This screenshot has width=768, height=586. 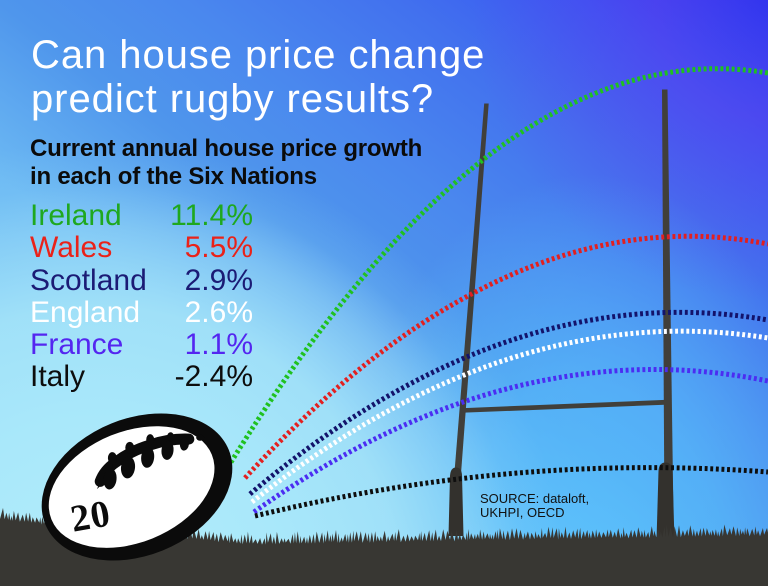 What do you see at coordinates (522, 512) in the screenshot?
I see `svg-text: UKHPI, OECD` at bounding box center [522, 512].